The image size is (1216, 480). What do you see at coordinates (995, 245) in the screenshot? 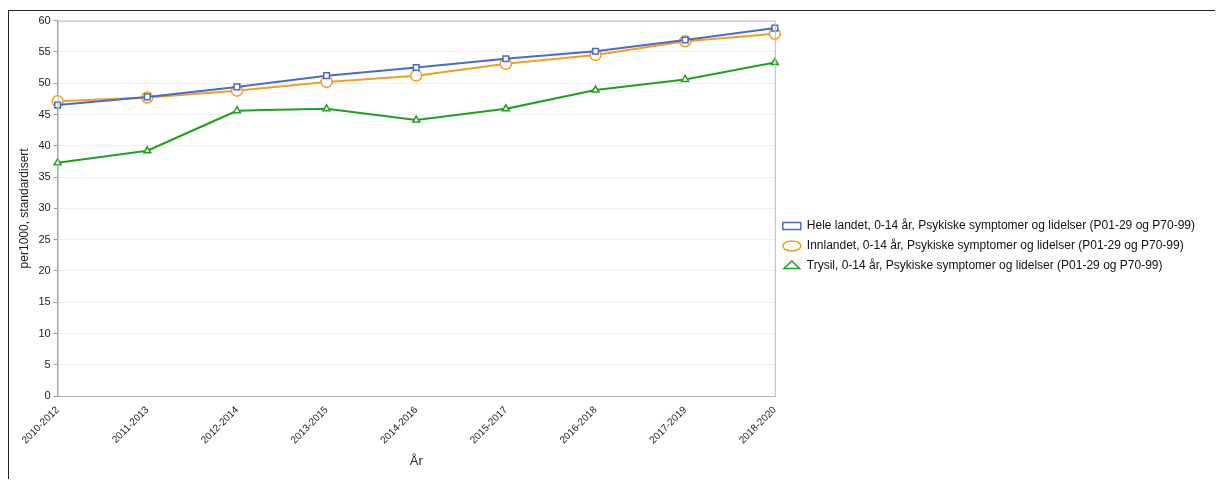
I see `legend-label: Innlandet, 0-14 år, Psykiske symptomer og lidelser (P01-29 og P70-99)` at bounding box center [995, 245].